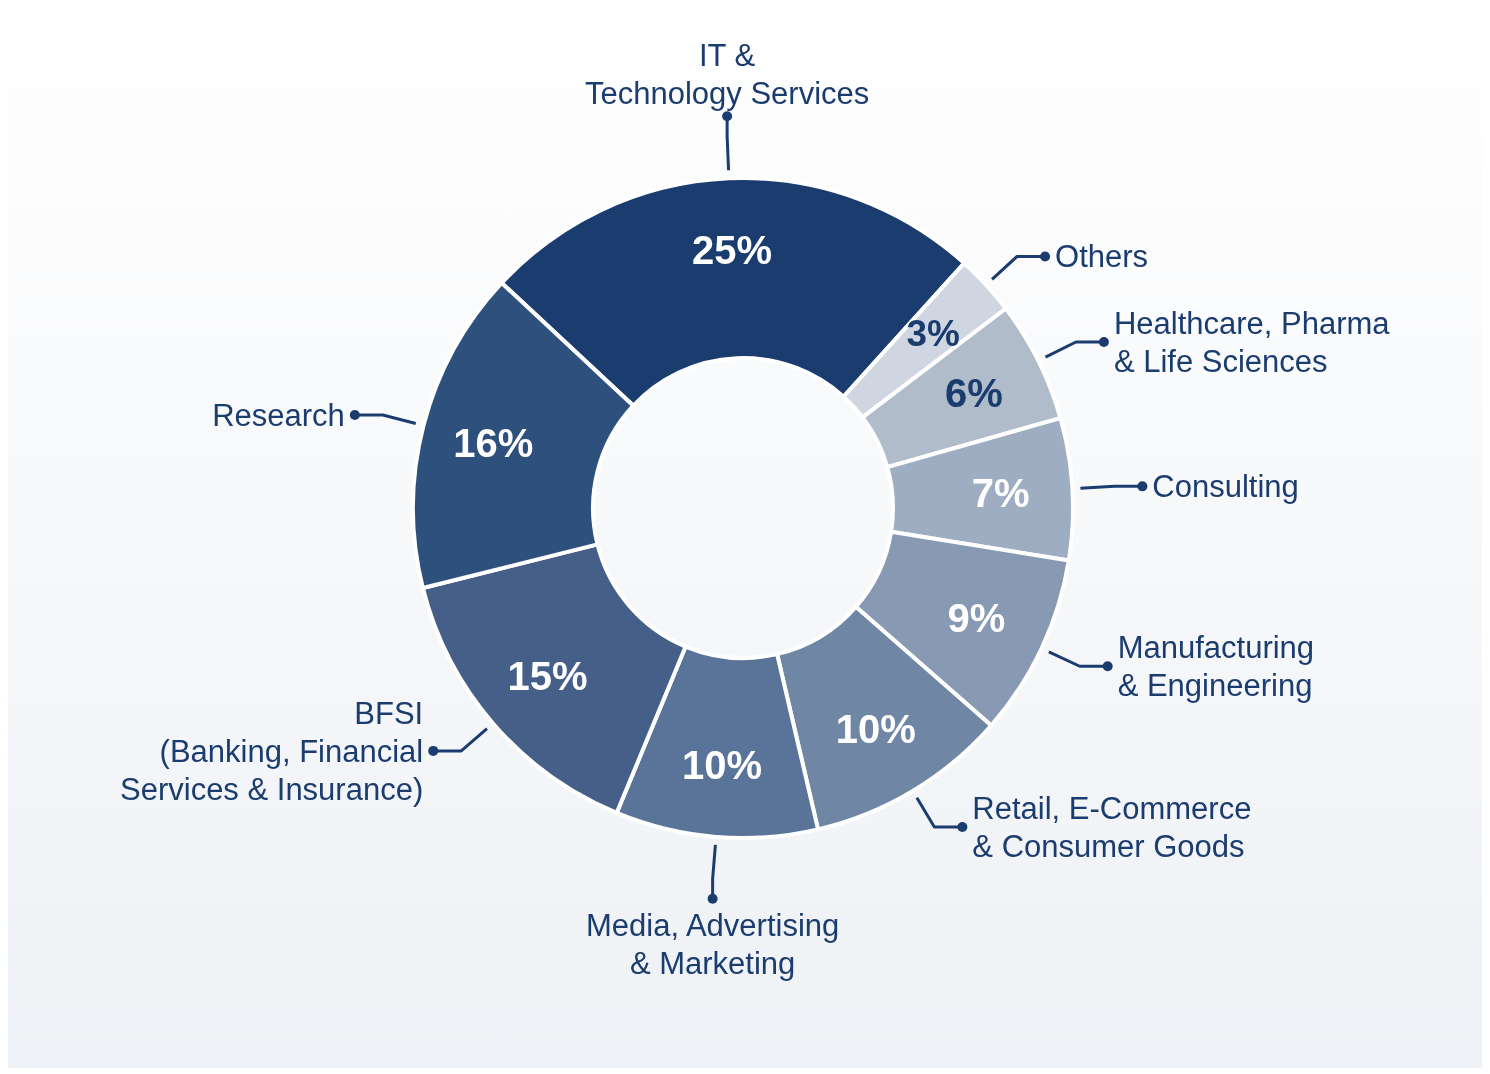 The width and height of the screenshot is (1490, 1074). Describe the element at coordinates (272, 751) in the screenshot. I see `slice-label: BFSI (Banking, Financial Services & Insurance)` at that location.